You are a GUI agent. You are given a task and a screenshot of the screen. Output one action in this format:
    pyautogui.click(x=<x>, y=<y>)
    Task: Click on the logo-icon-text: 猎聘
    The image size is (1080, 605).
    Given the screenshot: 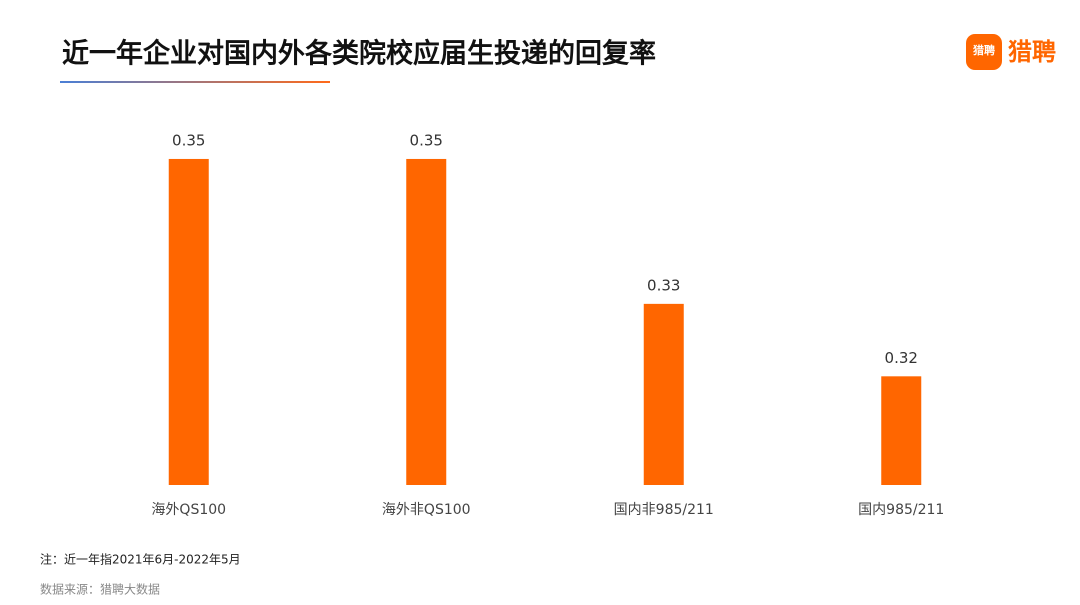 What is the action you would take?
    pyautogui.click(x=984, y=50)
    